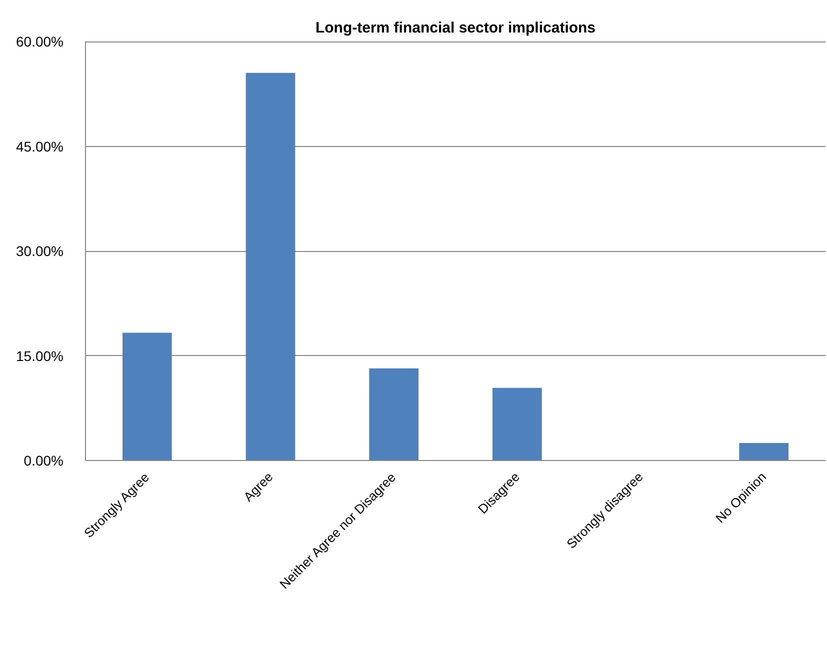 The height and width of the screenshot is (646, 827). What do you see at coordinates (455, 28) in the screenshot?
I see `chart-title: Long-term financial sector implications` at bounding box center [455, 28].